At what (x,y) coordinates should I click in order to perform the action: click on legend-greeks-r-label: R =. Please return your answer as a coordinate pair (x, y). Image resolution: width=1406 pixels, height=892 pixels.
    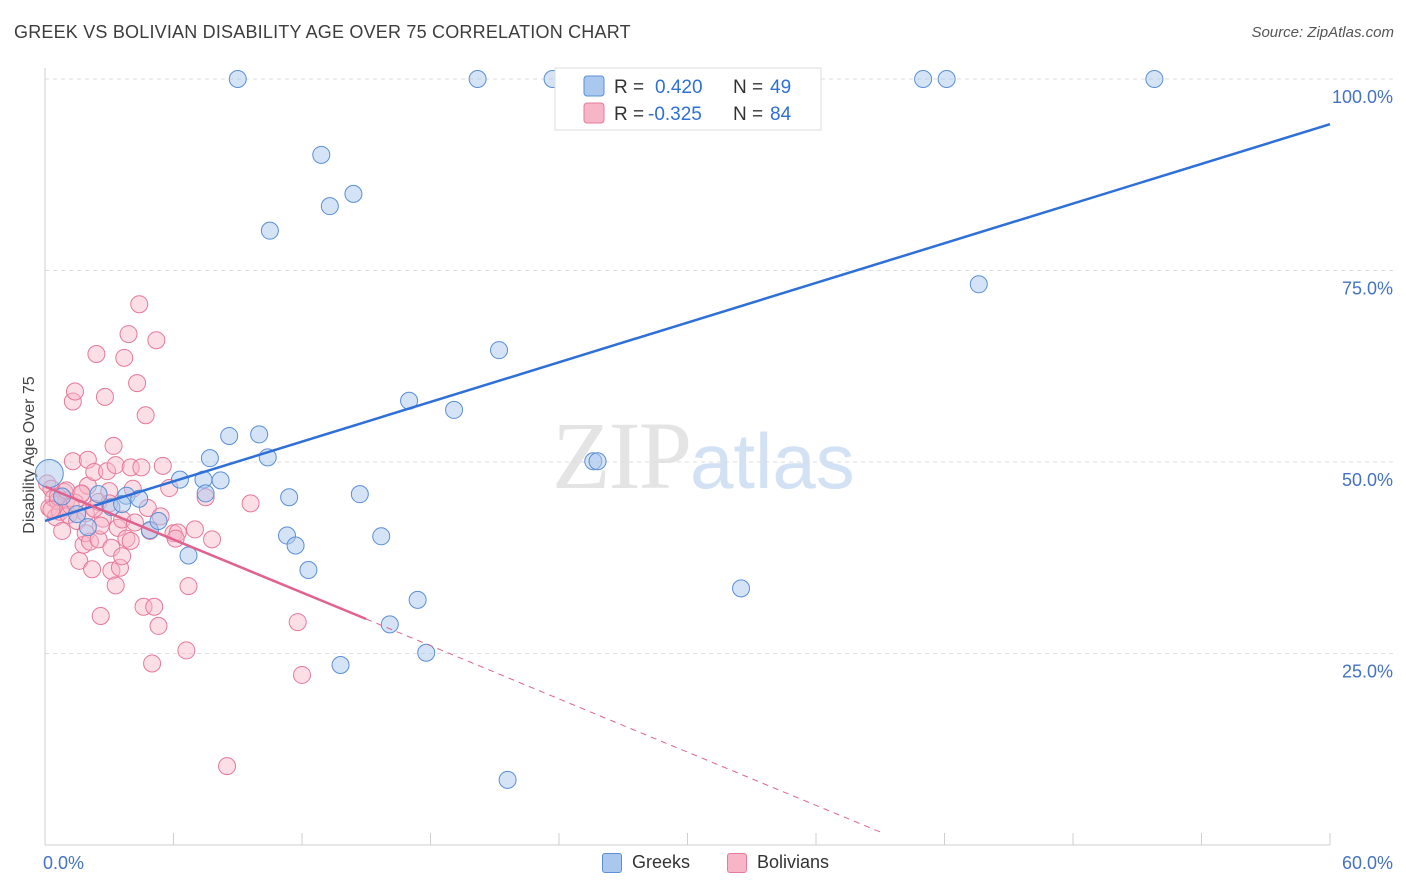
    Looking at the image, I should click on (629, 87).